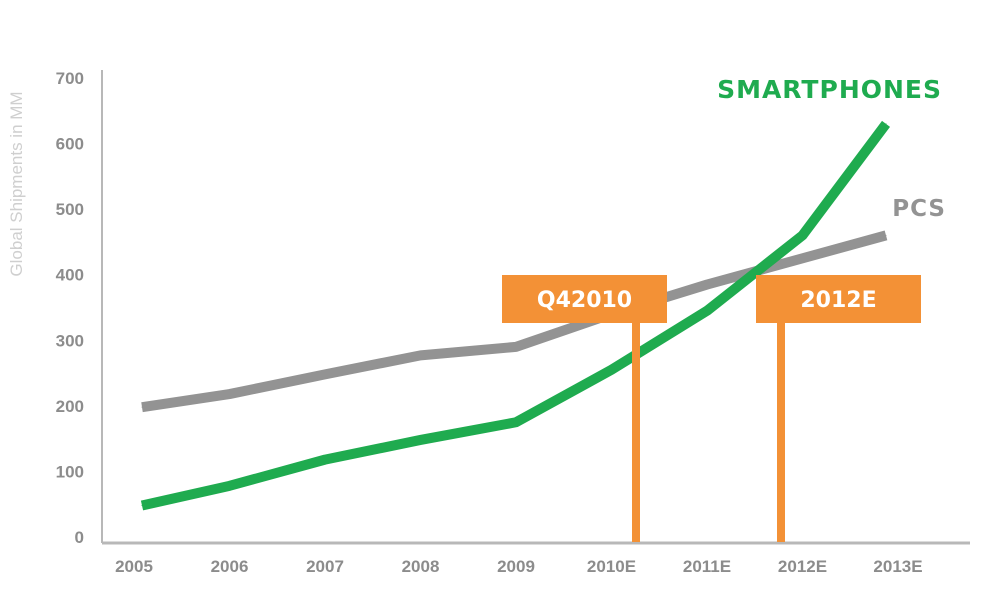 Image resolution: width=1000 pixels, height=597 pixels. What do you see at coordinates (134, 566) in the screenshot?
I see `x-tick-label: 2005` at bounding box center [134, 566].